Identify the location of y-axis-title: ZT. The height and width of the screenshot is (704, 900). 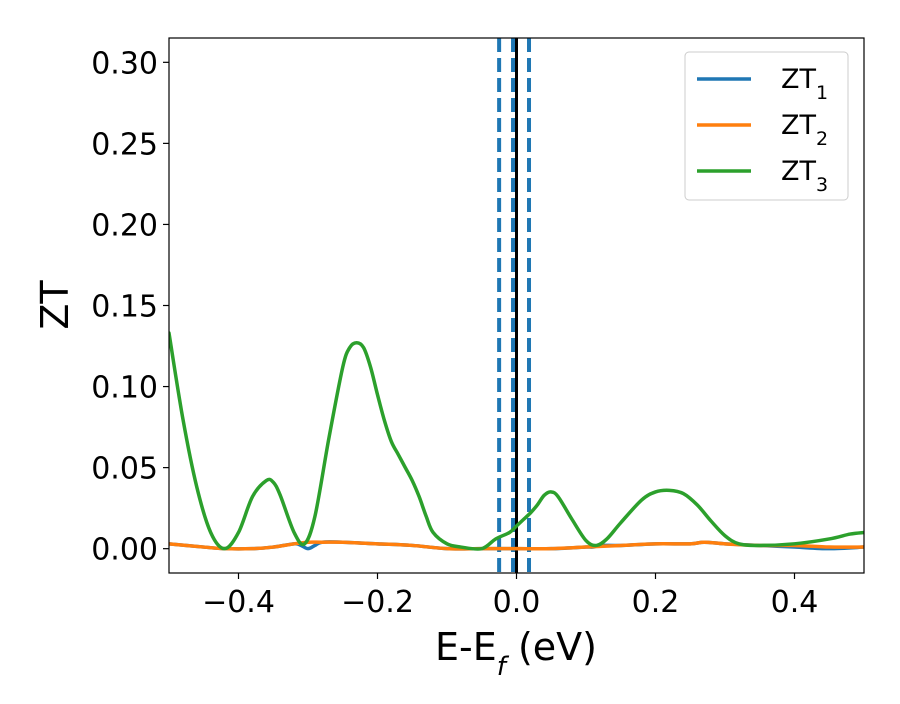
(55, 305).